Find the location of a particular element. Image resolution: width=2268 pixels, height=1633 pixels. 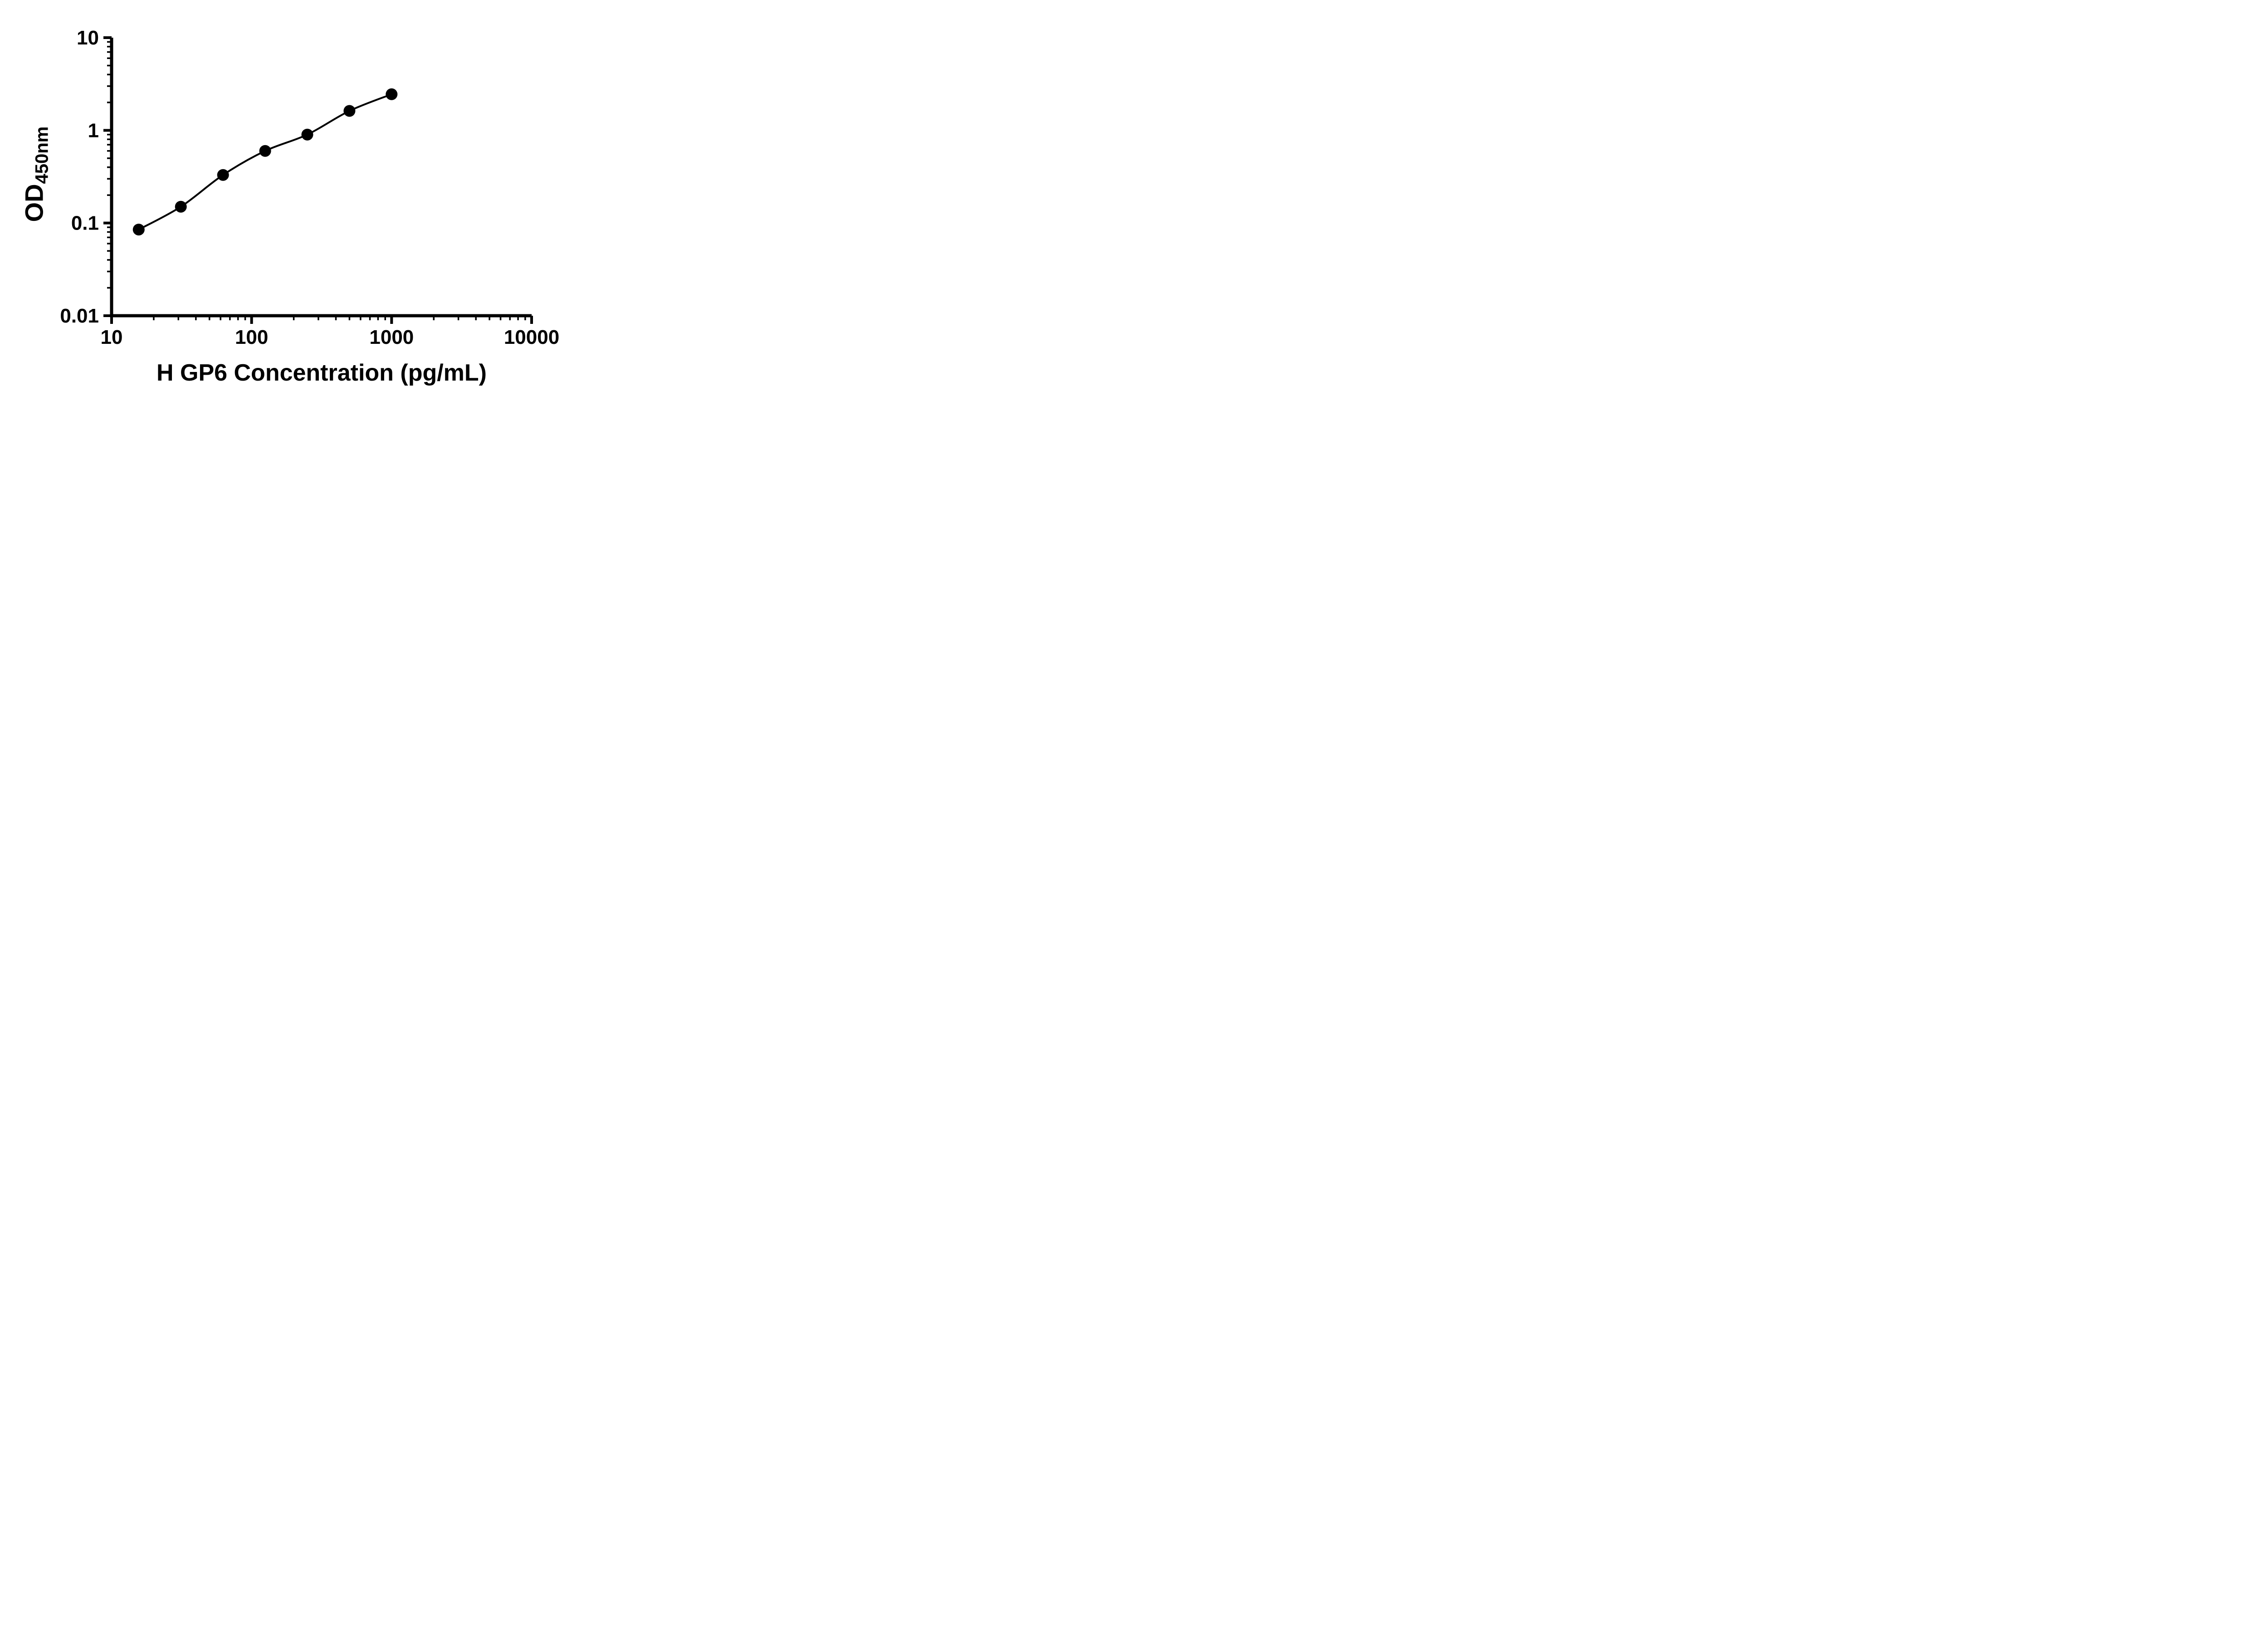

x-tick-label: 100 is located at coordinates (252, 337).